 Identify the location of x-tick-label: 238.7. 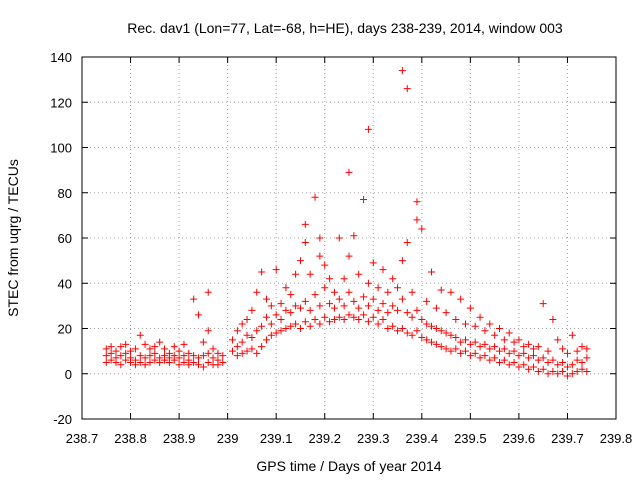
(82, 438).